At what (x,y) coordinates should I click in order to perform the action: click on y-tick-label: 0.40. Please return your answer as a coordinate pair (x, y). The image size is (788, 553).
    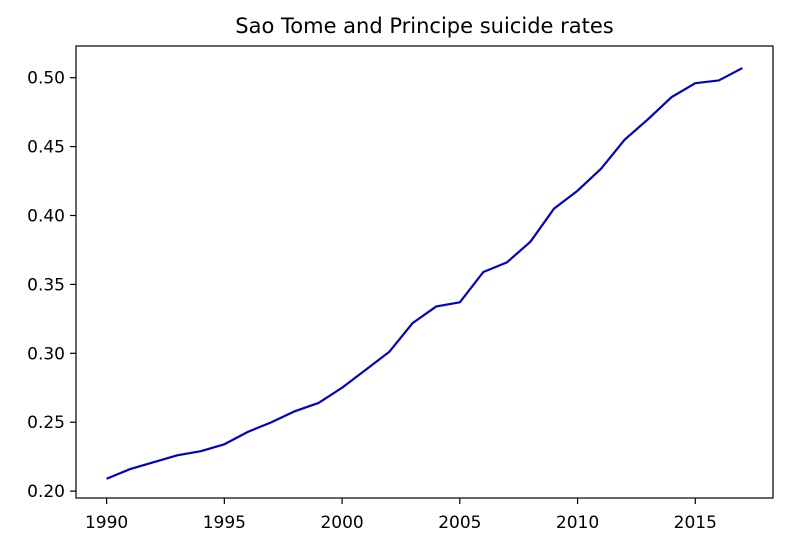
    Looking at the image, I should click on (46, 217).